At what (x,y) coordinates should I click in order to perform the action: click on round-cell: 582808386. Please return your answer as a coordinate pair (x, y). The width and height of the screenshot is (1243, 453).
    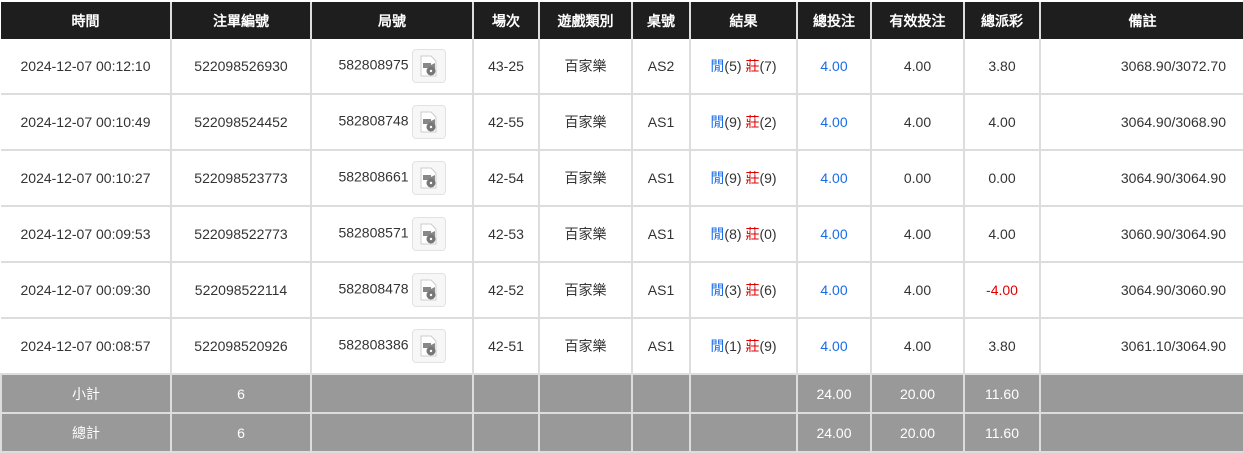
    Looking at the image, I should click on (391, 346).